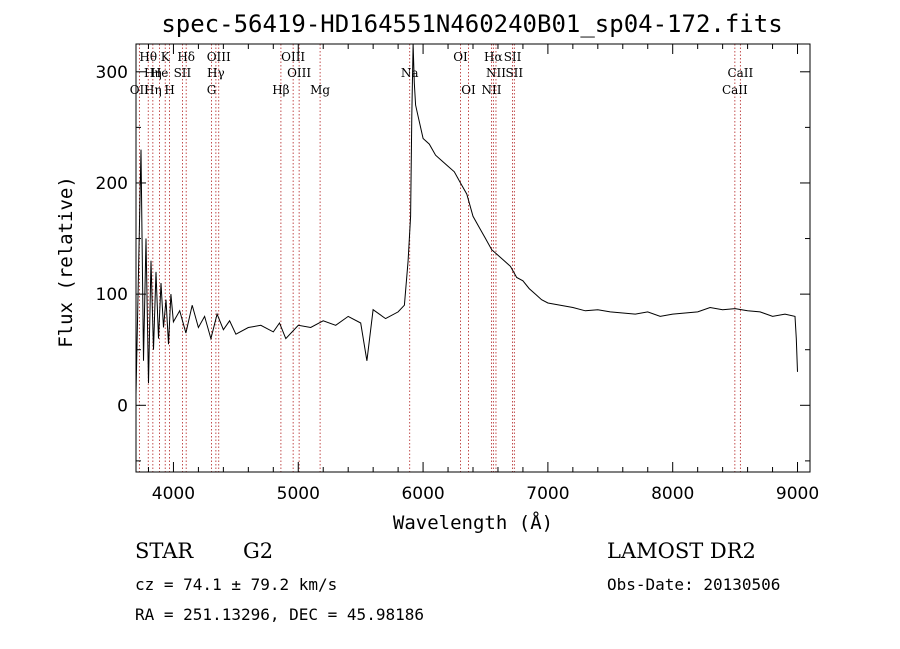 Image resolution: width=900 pixels, height=649 pixels. I want to click on survey-name: LAMOST DR2, so click(681, 551).